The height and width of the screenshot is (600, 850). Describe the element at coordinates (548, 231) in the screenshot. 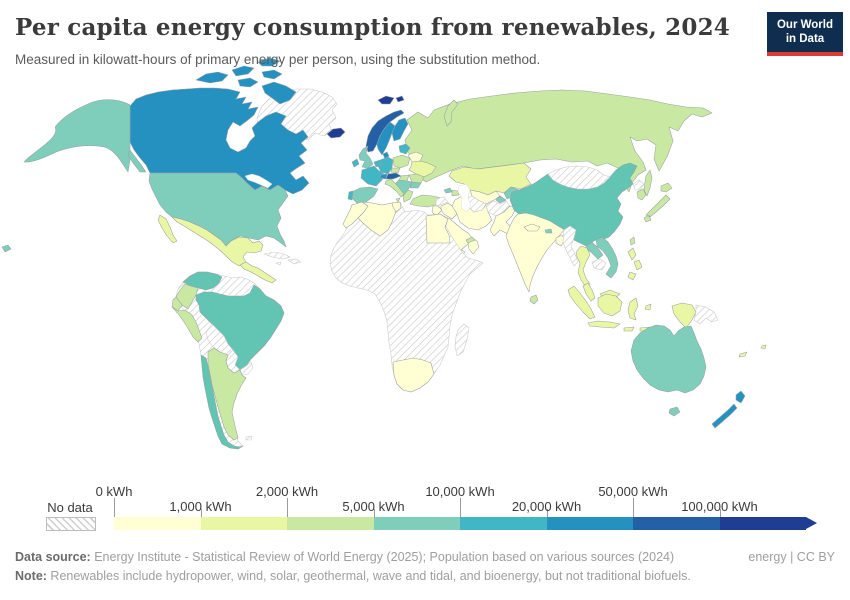

I see `country-bhutan` at that location.